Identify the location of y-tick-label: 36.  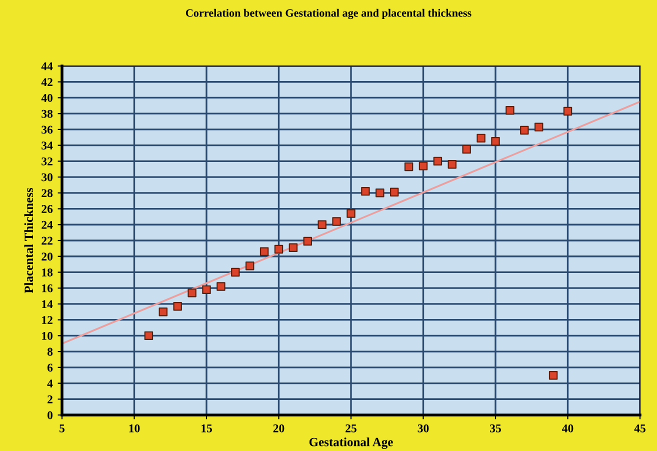
(47, 130).